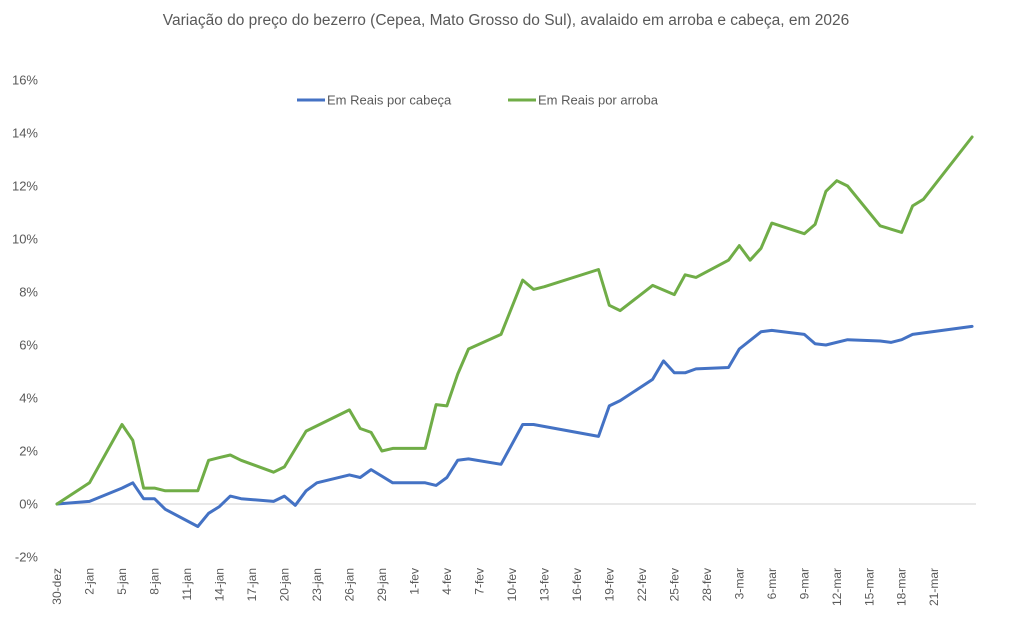 This screenshot has width=1012, height=629. What do you see at coordinates (609, 584) in the screenshot?
I see `x-tick-label: 19-fev` at bounding box center [609, 584].